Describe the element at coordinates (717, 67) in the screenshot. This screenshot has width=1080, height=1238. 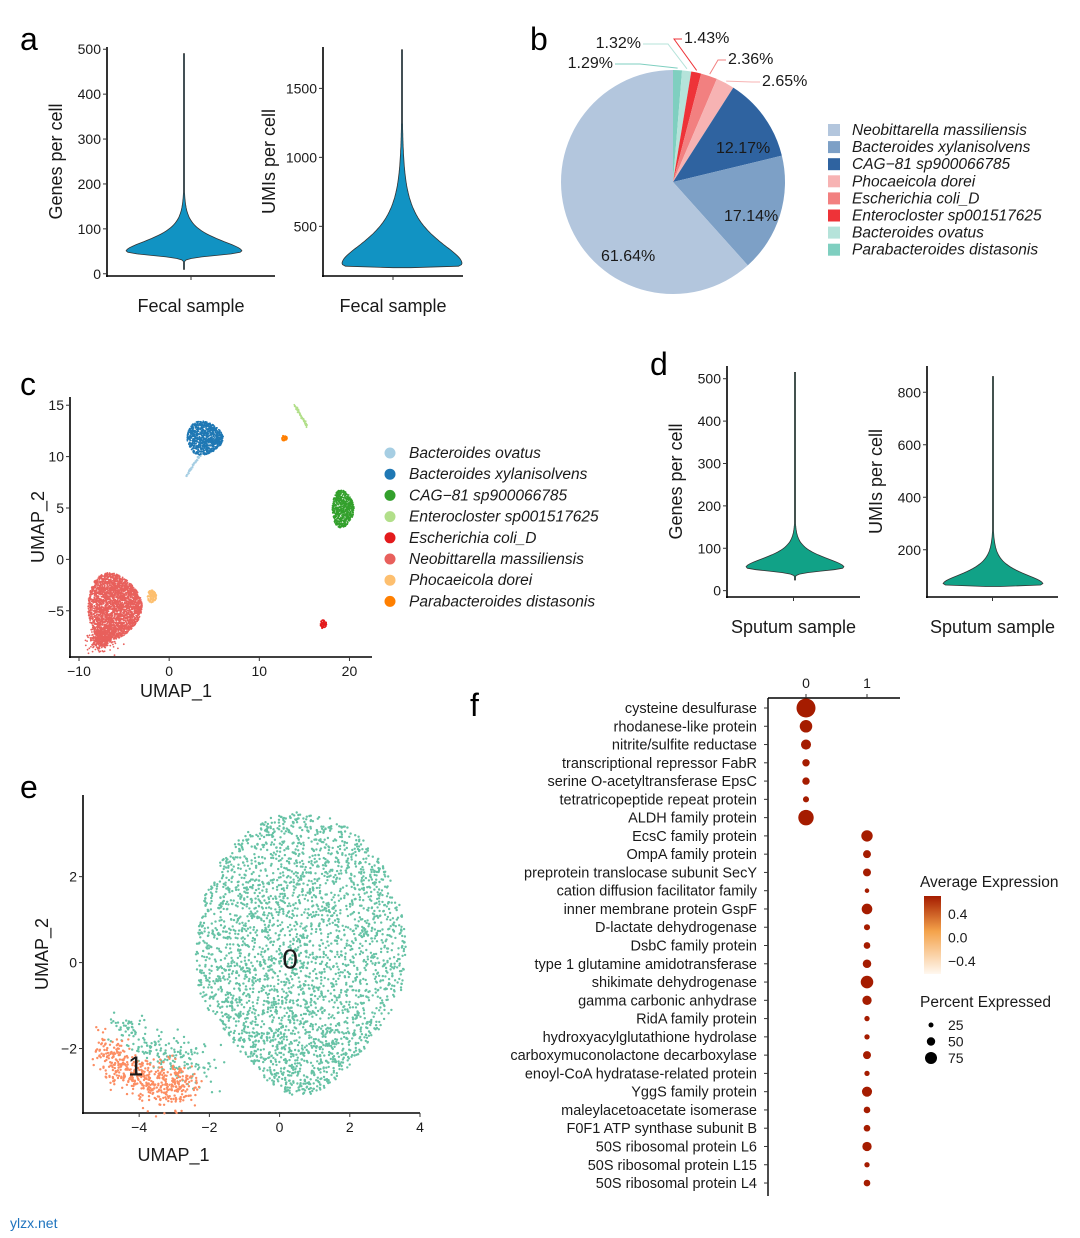
I see `pie-leader-line` at that location.